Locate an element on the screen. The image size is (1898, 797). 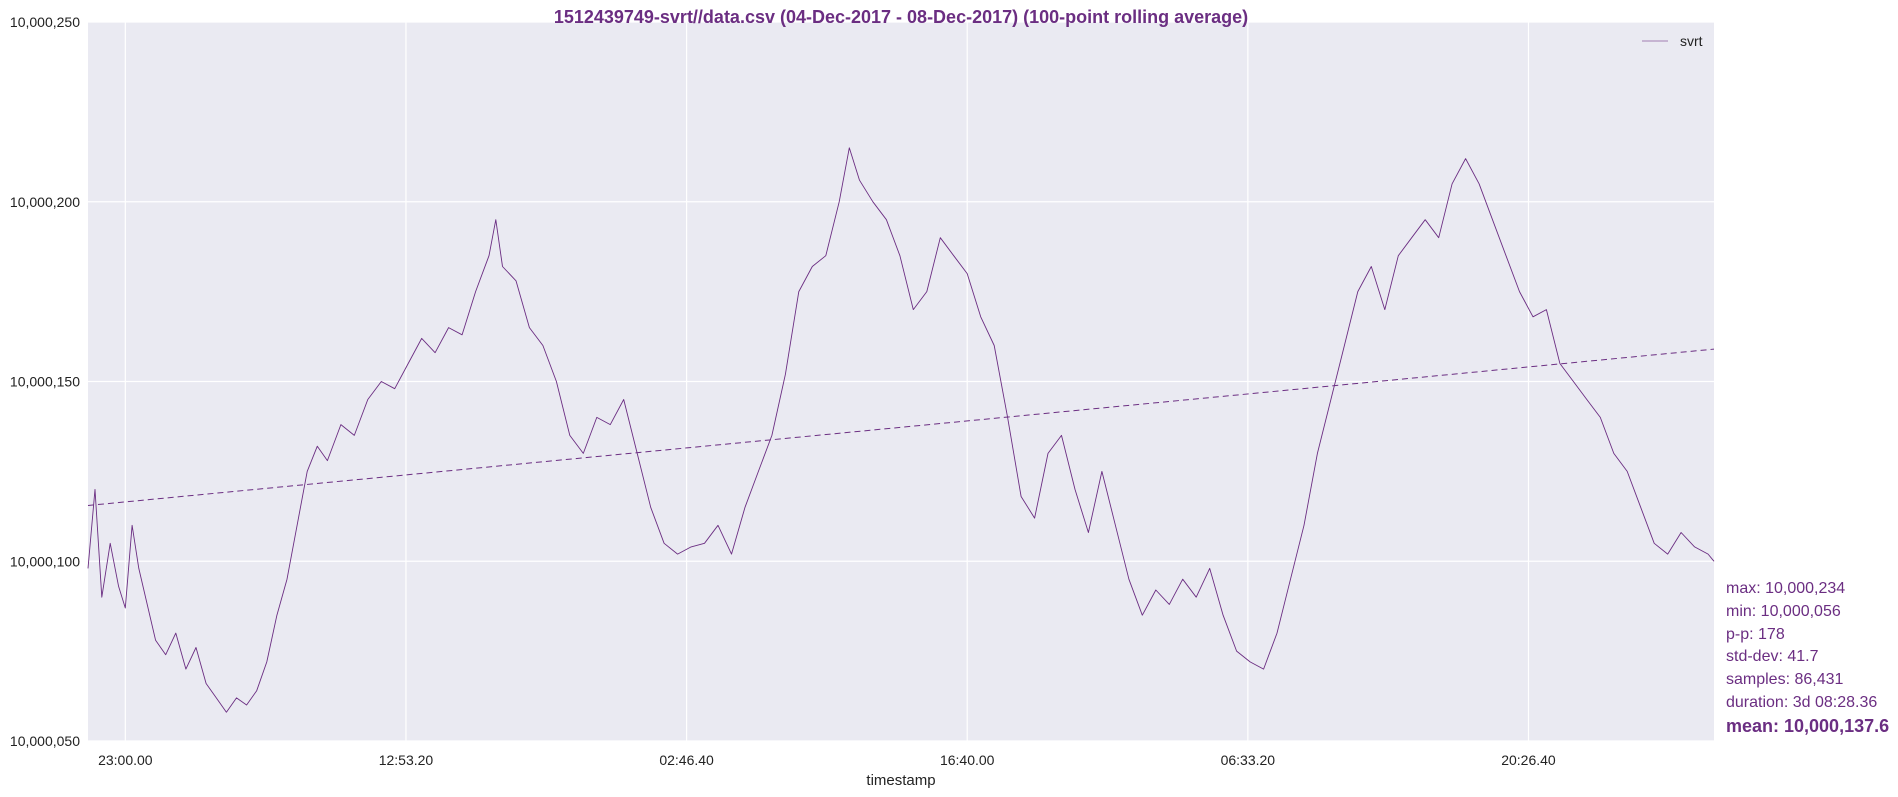
x-axis-label: timestamp is located at coordinates (900, 780).